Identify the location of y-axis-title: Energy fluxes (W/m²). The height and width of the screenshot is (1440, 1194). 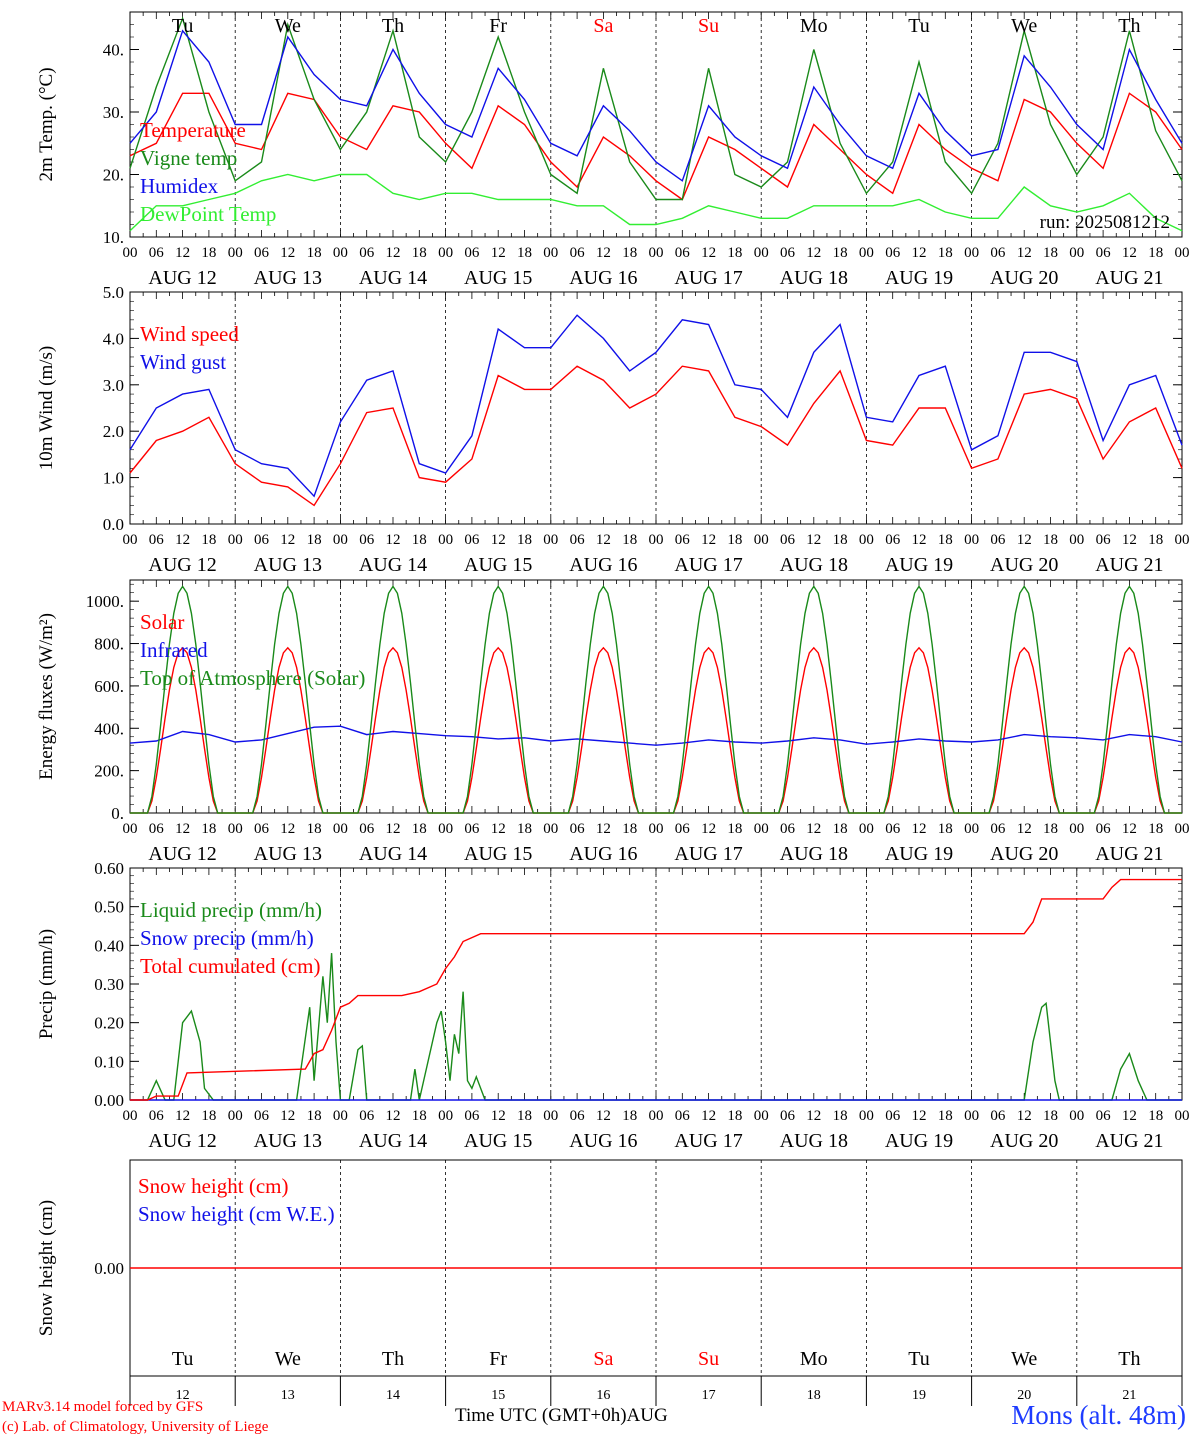
(46, 696).